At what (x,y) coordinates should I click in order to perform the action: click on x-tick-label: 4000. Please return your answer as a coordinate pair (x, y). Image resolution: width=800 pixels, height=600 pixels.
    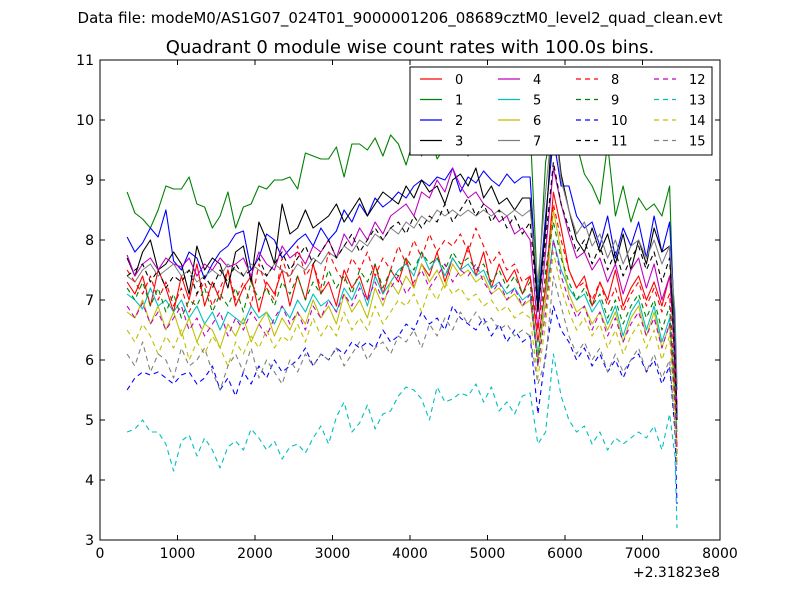
    Looking at the image, I should click on (410, 554).